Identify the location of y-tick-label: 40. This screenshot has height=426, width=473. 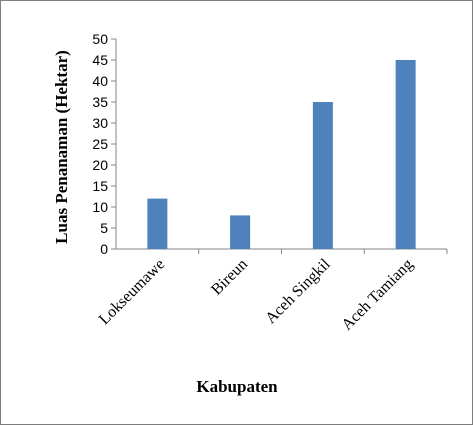
(100, 81).